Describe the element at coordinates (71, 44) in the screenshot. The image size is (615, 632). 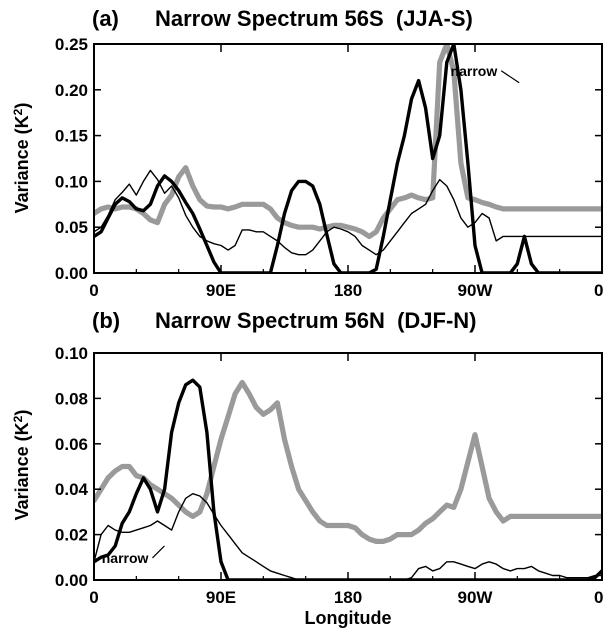
I see `panel-a-ytick-label: 0.25` at that location.